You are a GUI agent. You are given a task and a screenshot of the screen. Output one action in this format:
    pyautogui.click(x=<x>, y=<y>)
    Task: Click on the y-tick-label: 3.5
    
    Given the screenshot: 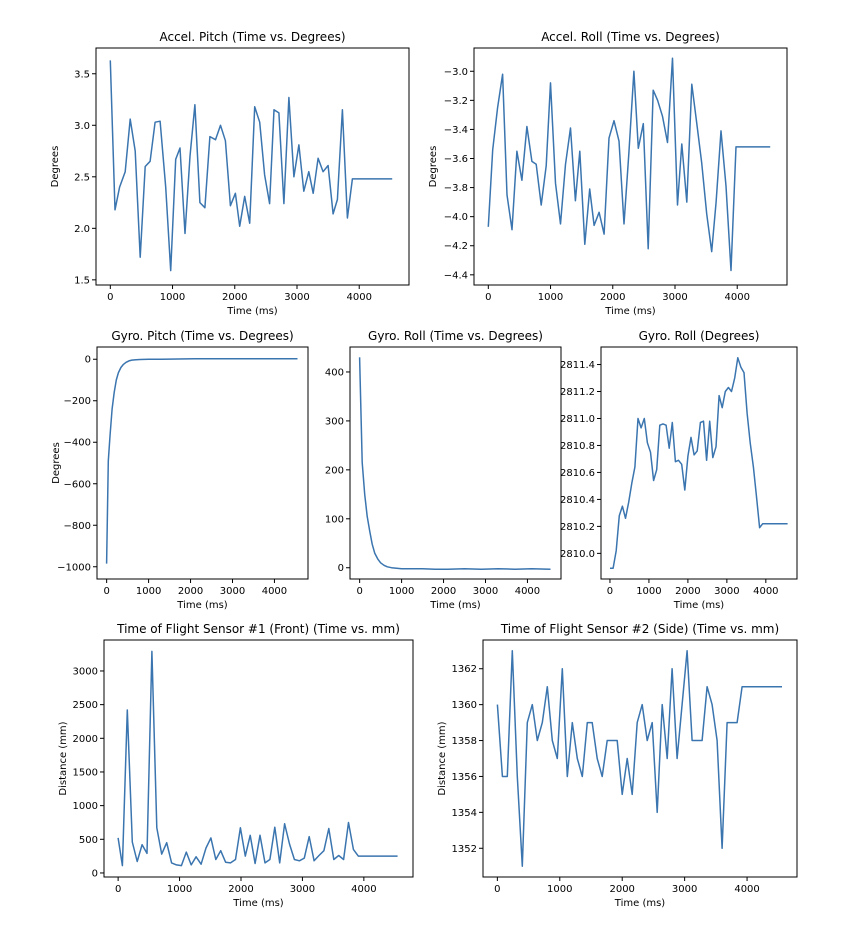 What is the action you would take?
    pyautogui.click(x=82, y=74)
    